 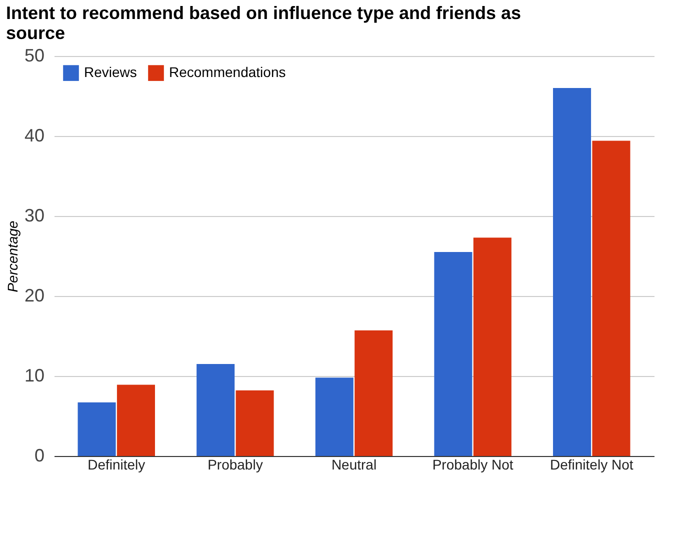 I want to click on y-tick-label: 20, so click(x=34, y=296).